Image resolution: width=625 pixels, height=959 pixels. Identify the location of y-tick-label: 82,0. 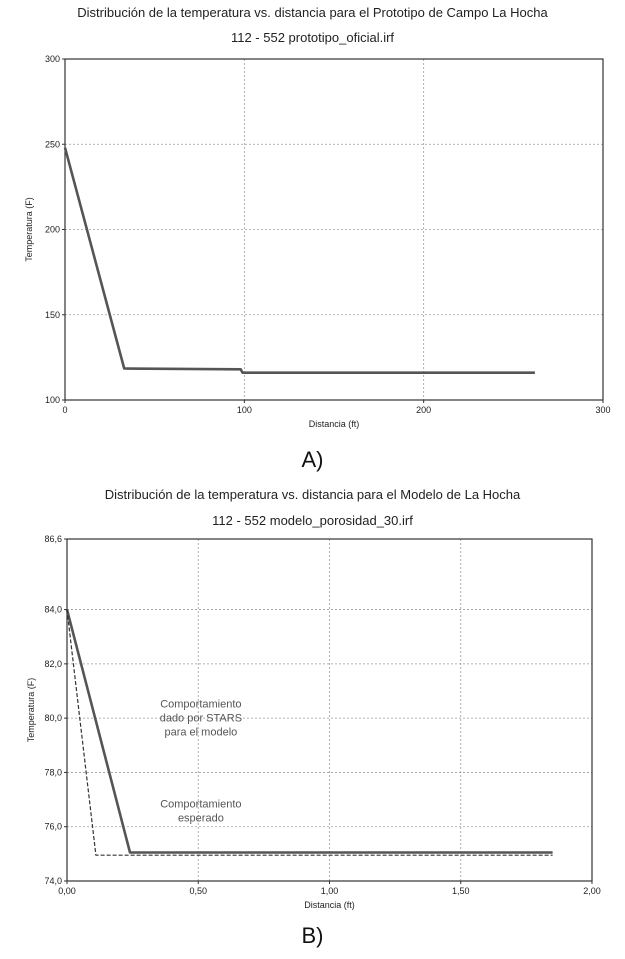
(53, 664).